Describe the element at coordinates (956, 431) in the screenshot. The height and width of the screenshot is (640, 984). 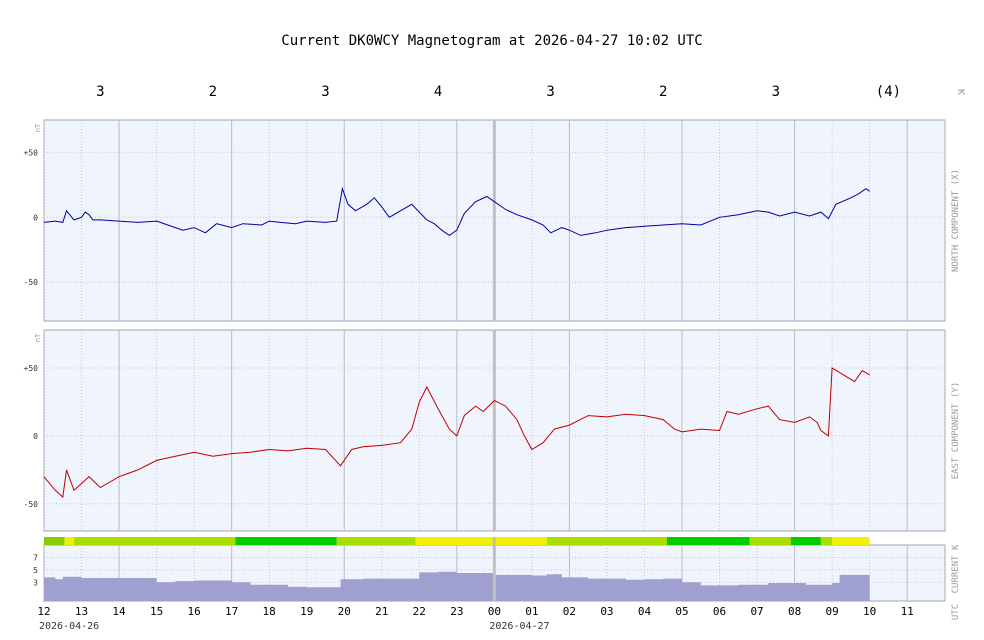
I see `component-label: EAST COMPONENT (Y)` at that location.